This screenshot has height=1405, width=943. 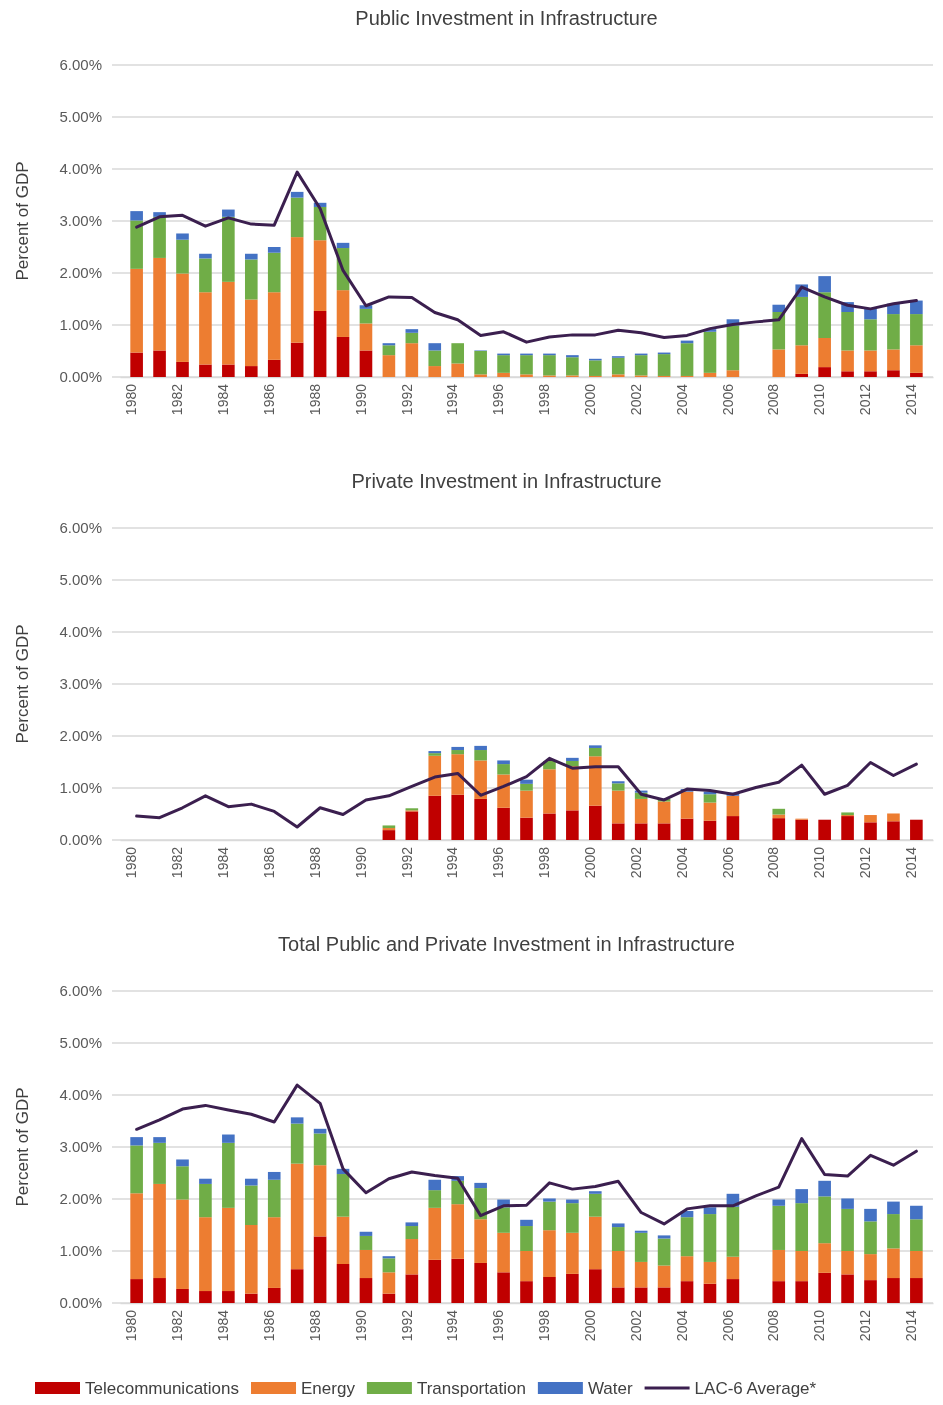 What do you see at coordinates (506, 481) in the screenshot?
I see `chart-title: Private Investment in Infrastructure` at bounding box center [506, 481].